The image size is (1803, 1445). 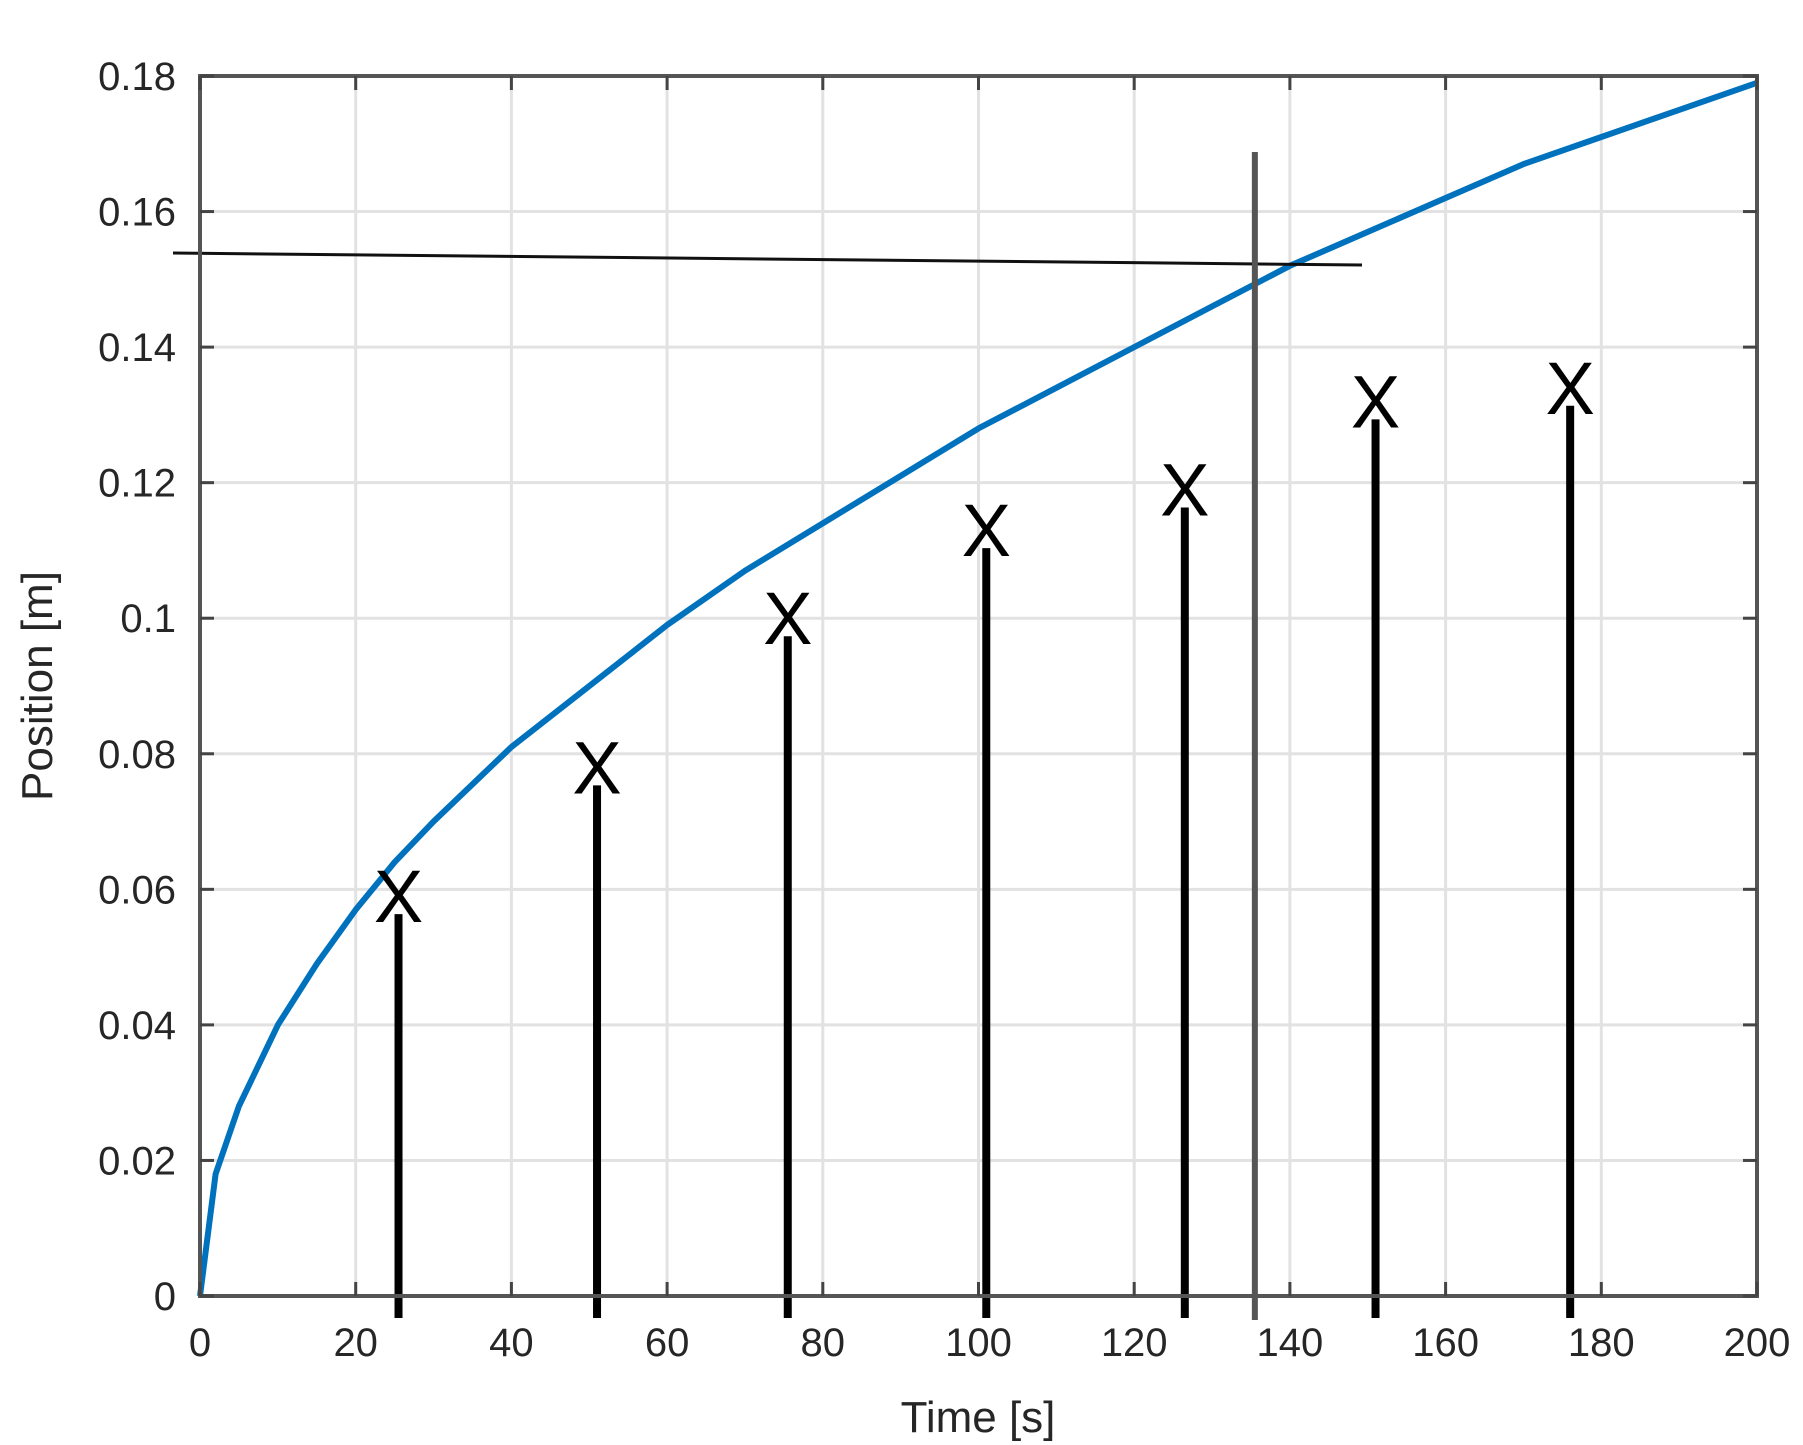 I want to click on x-tick-label: 60, so click(x=667, y=1343).